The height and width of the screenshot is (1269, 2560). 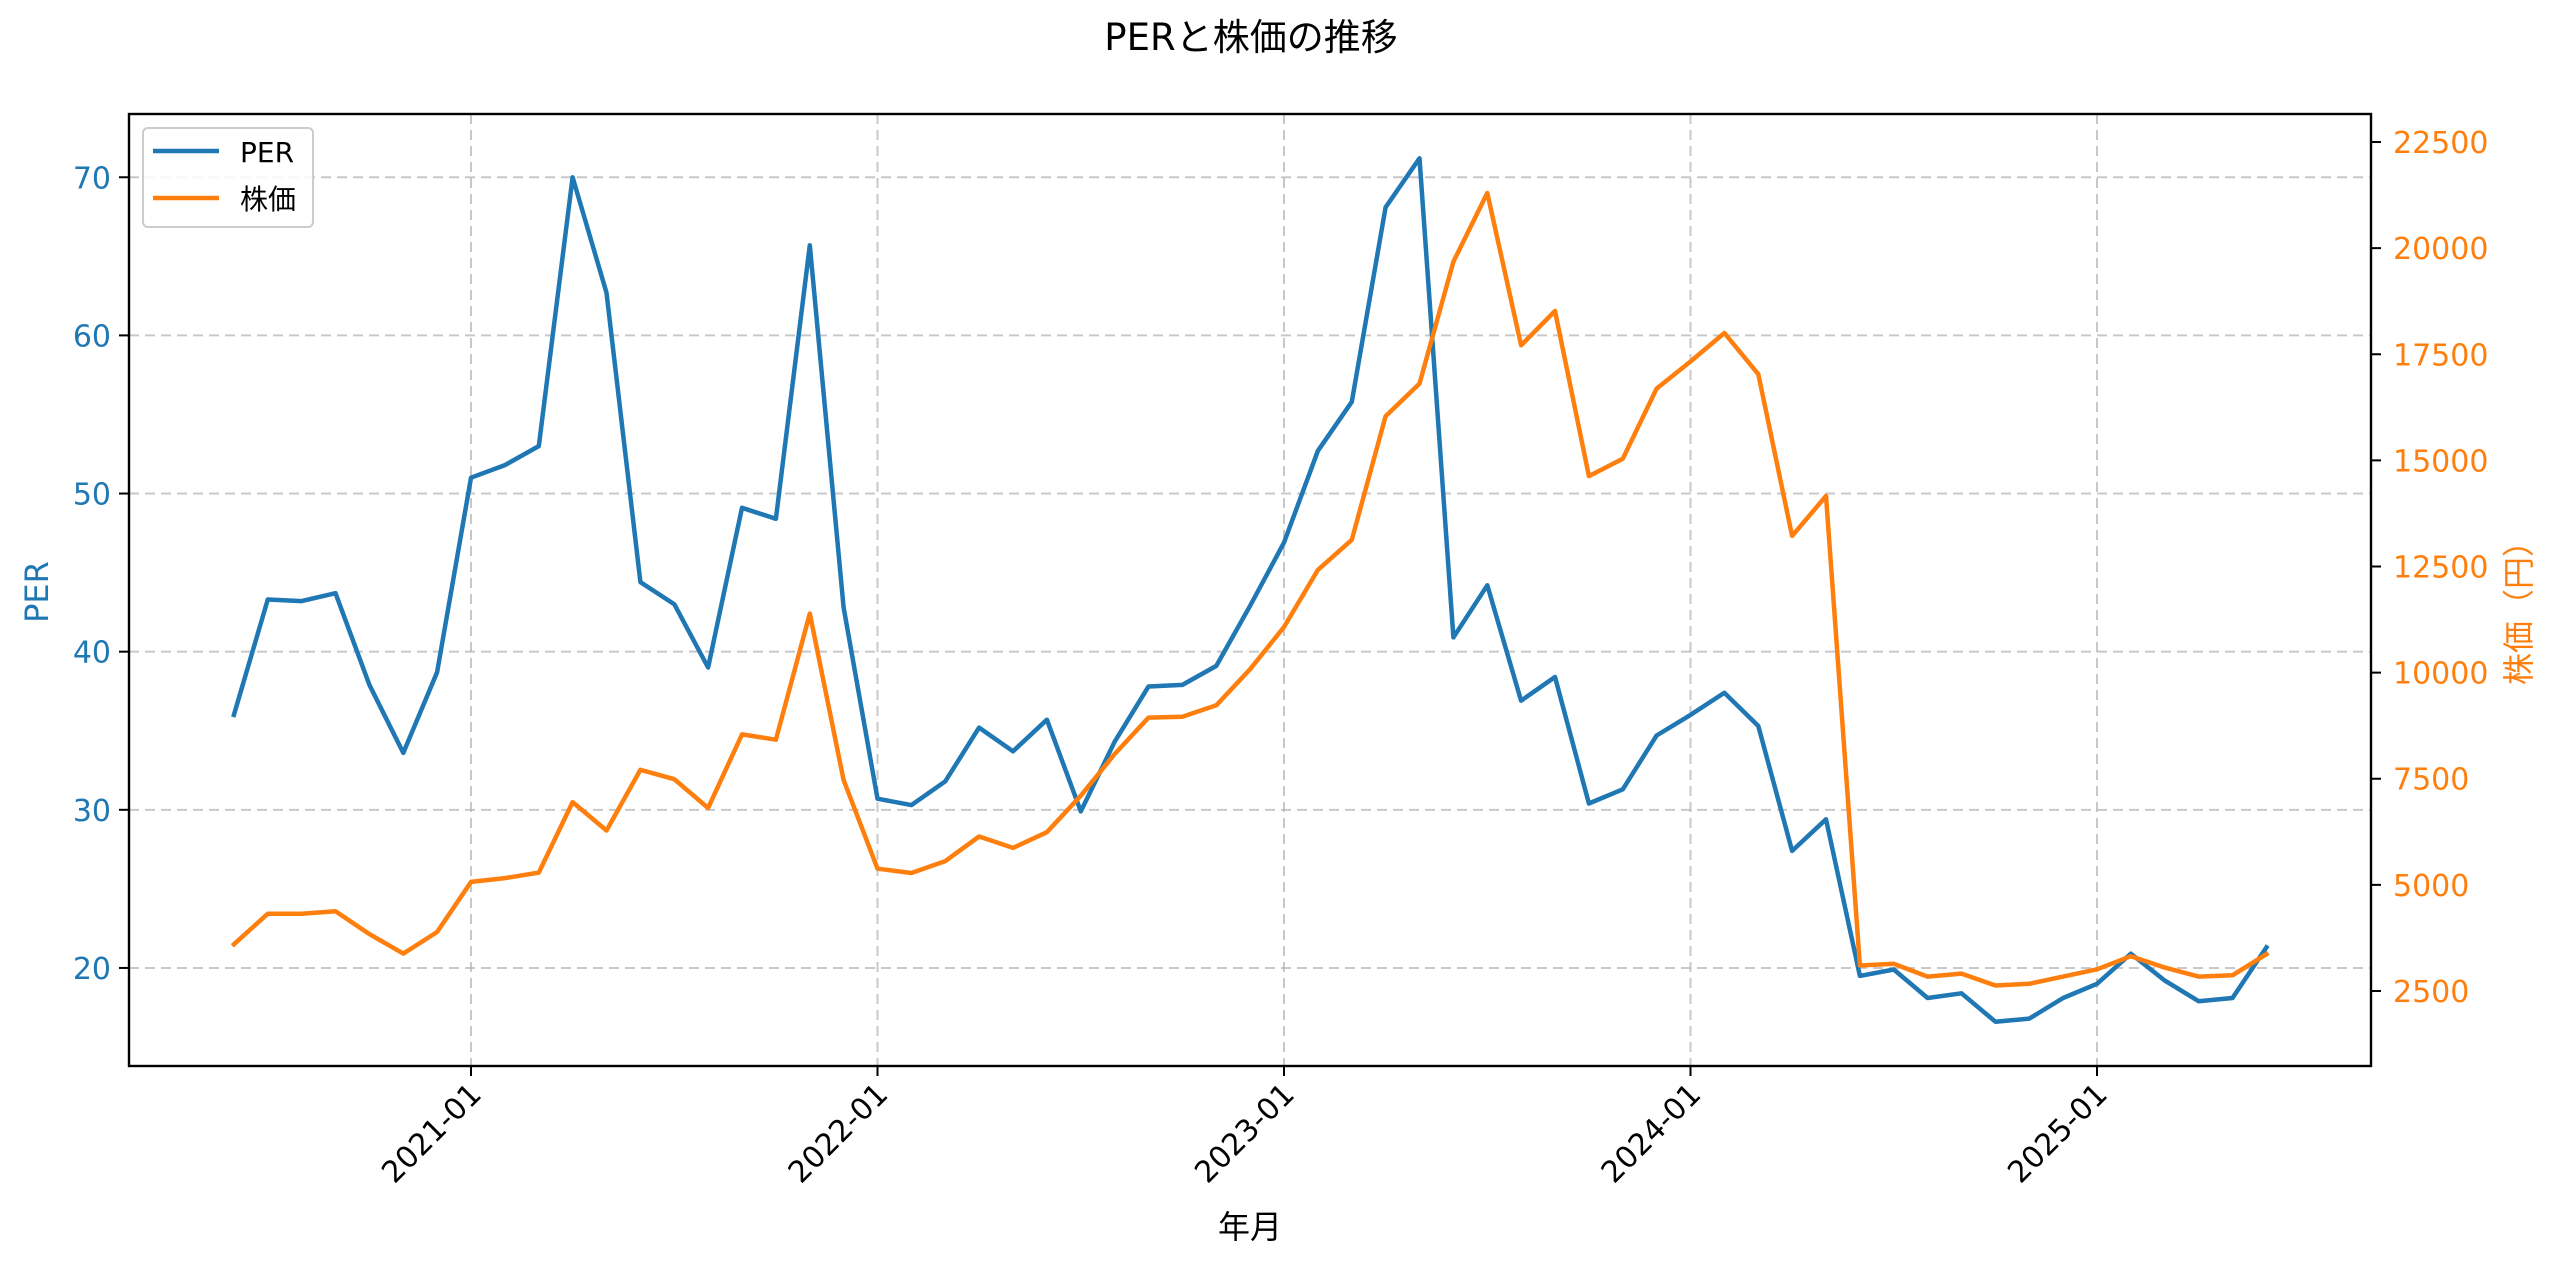 I want to click on left-tick-label: 70, so click(x=92, y=178).